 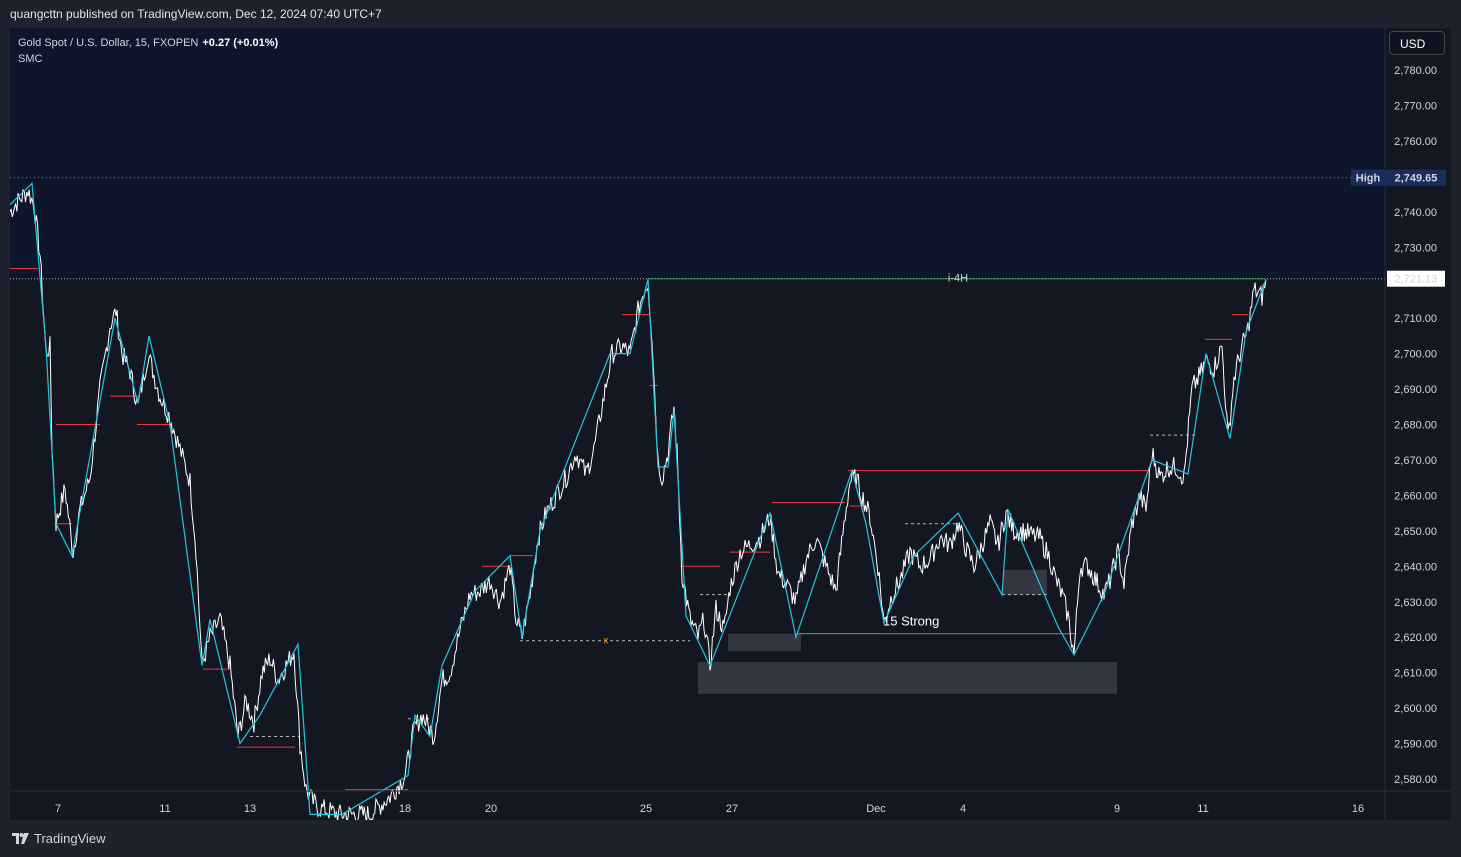 What do you see at coordinates (1415, 709) in the screenshot?
I see `price-tick-label: 2,600.00` at bounding box center [1415, 709].